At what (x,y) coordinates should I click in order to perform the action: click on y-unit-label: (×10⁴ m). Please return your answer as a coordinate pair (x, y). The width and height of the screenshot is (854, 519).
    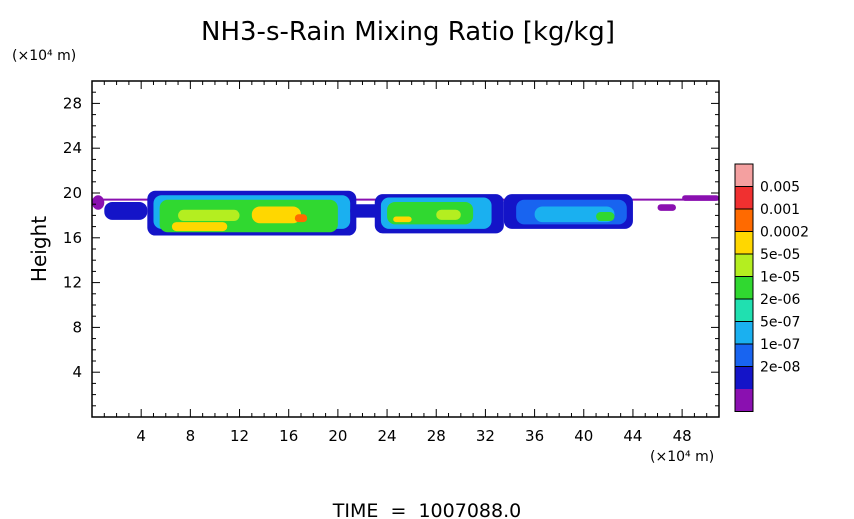
    Looking at the image, I should click on (44, 56).